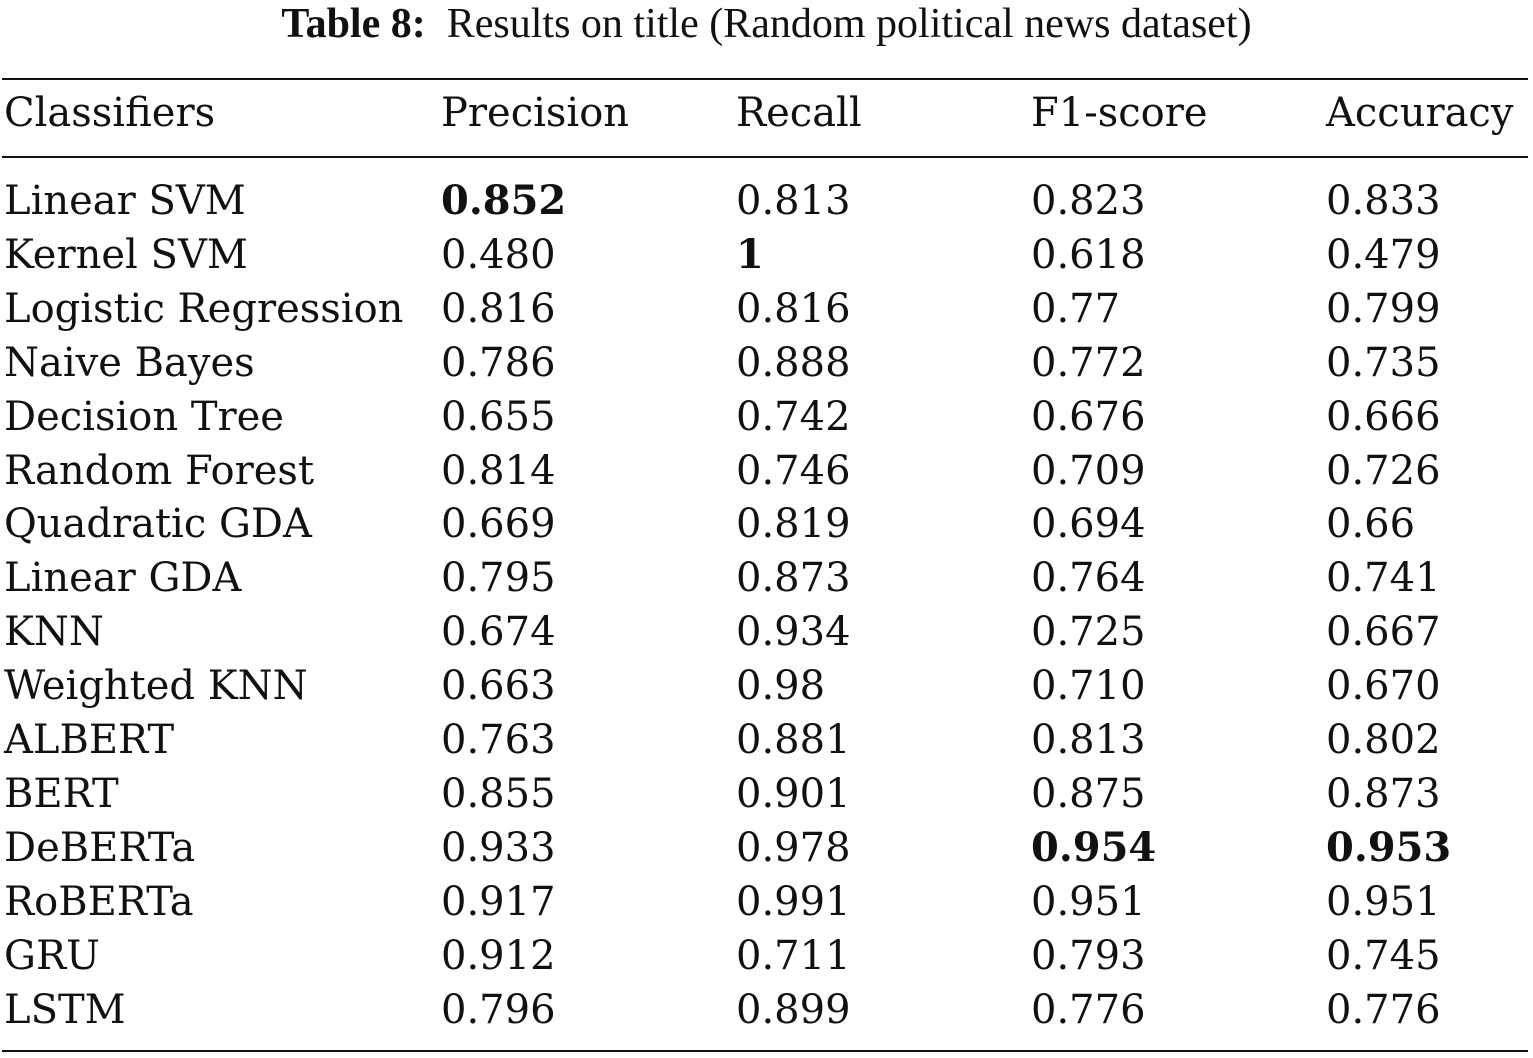 This screenshot has height=1058, width=1533. I want to click on header-recall: Recall, so click(799, 113).